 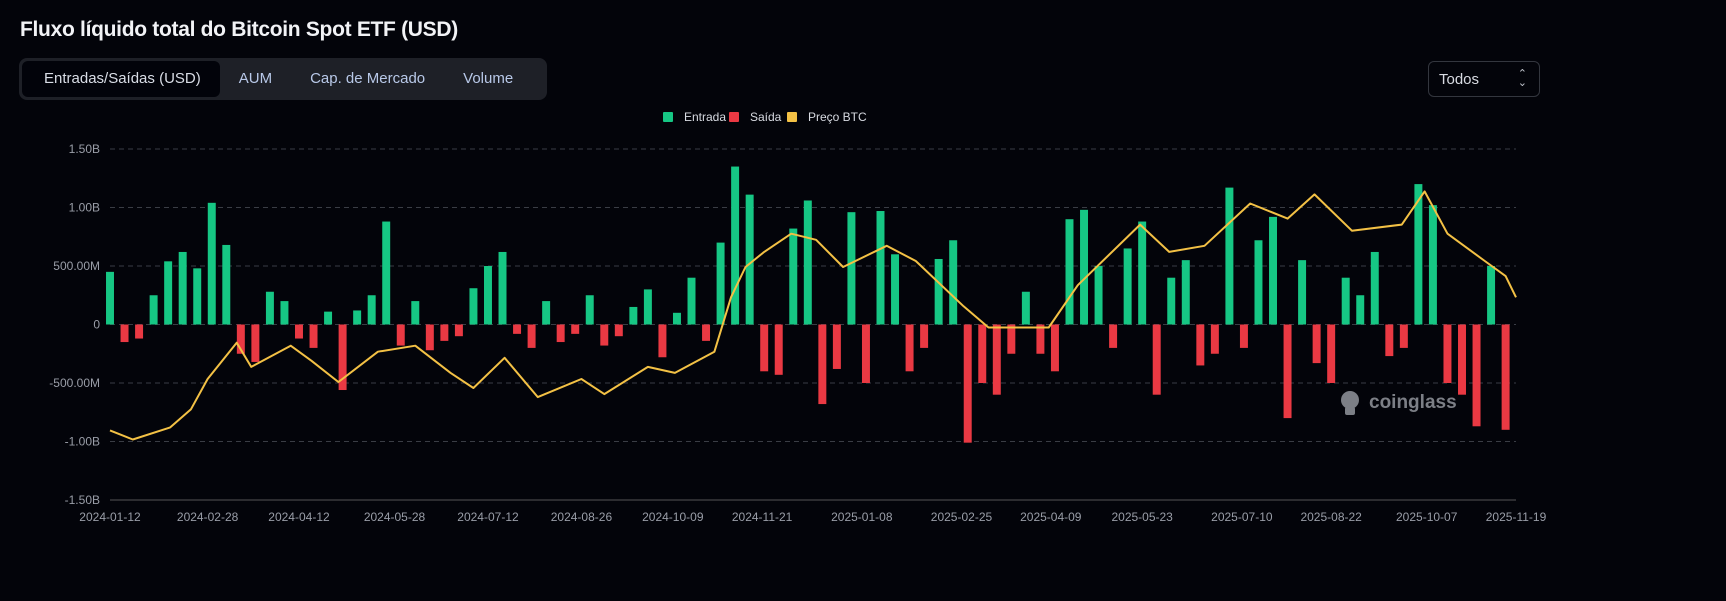 What do you see at coordinates (1331, 517) in the screenshot?
I see `x-tick-label: 2025-08-22` at bounding box center [1331, 517].